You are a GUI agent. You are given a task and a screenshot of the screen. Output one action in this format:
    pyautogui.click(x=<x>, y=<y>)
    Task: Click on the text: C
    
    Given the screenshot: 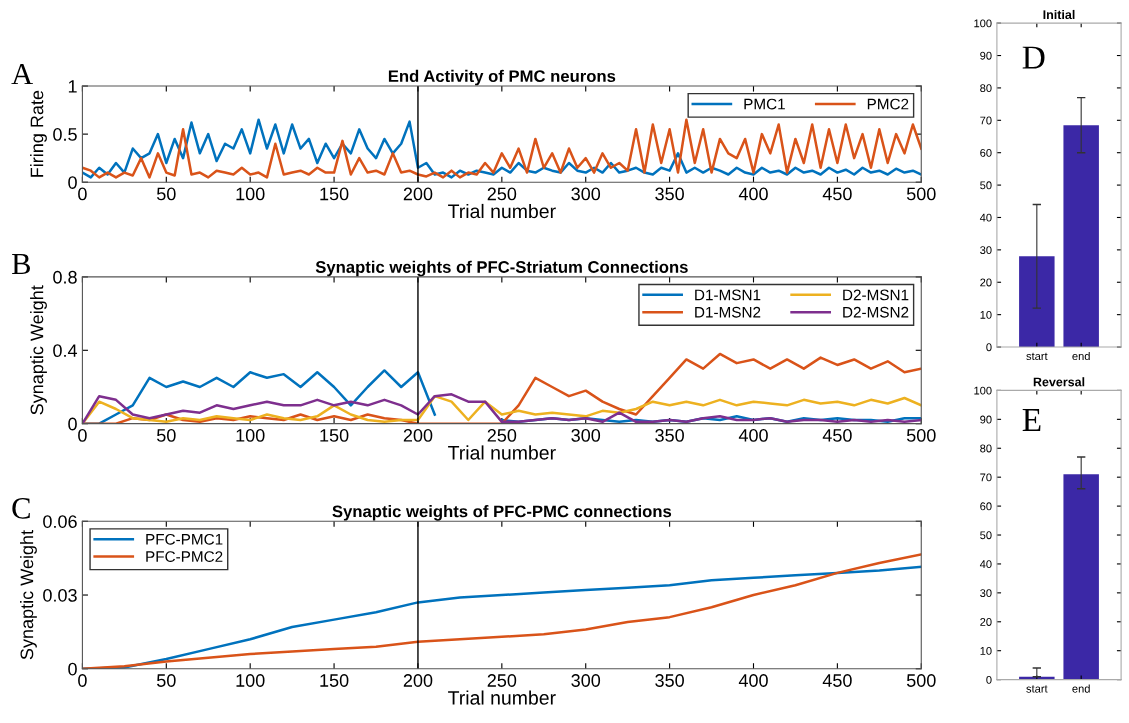 What is the action you would take?
    pyautogui.click(x=21, y=508)
    